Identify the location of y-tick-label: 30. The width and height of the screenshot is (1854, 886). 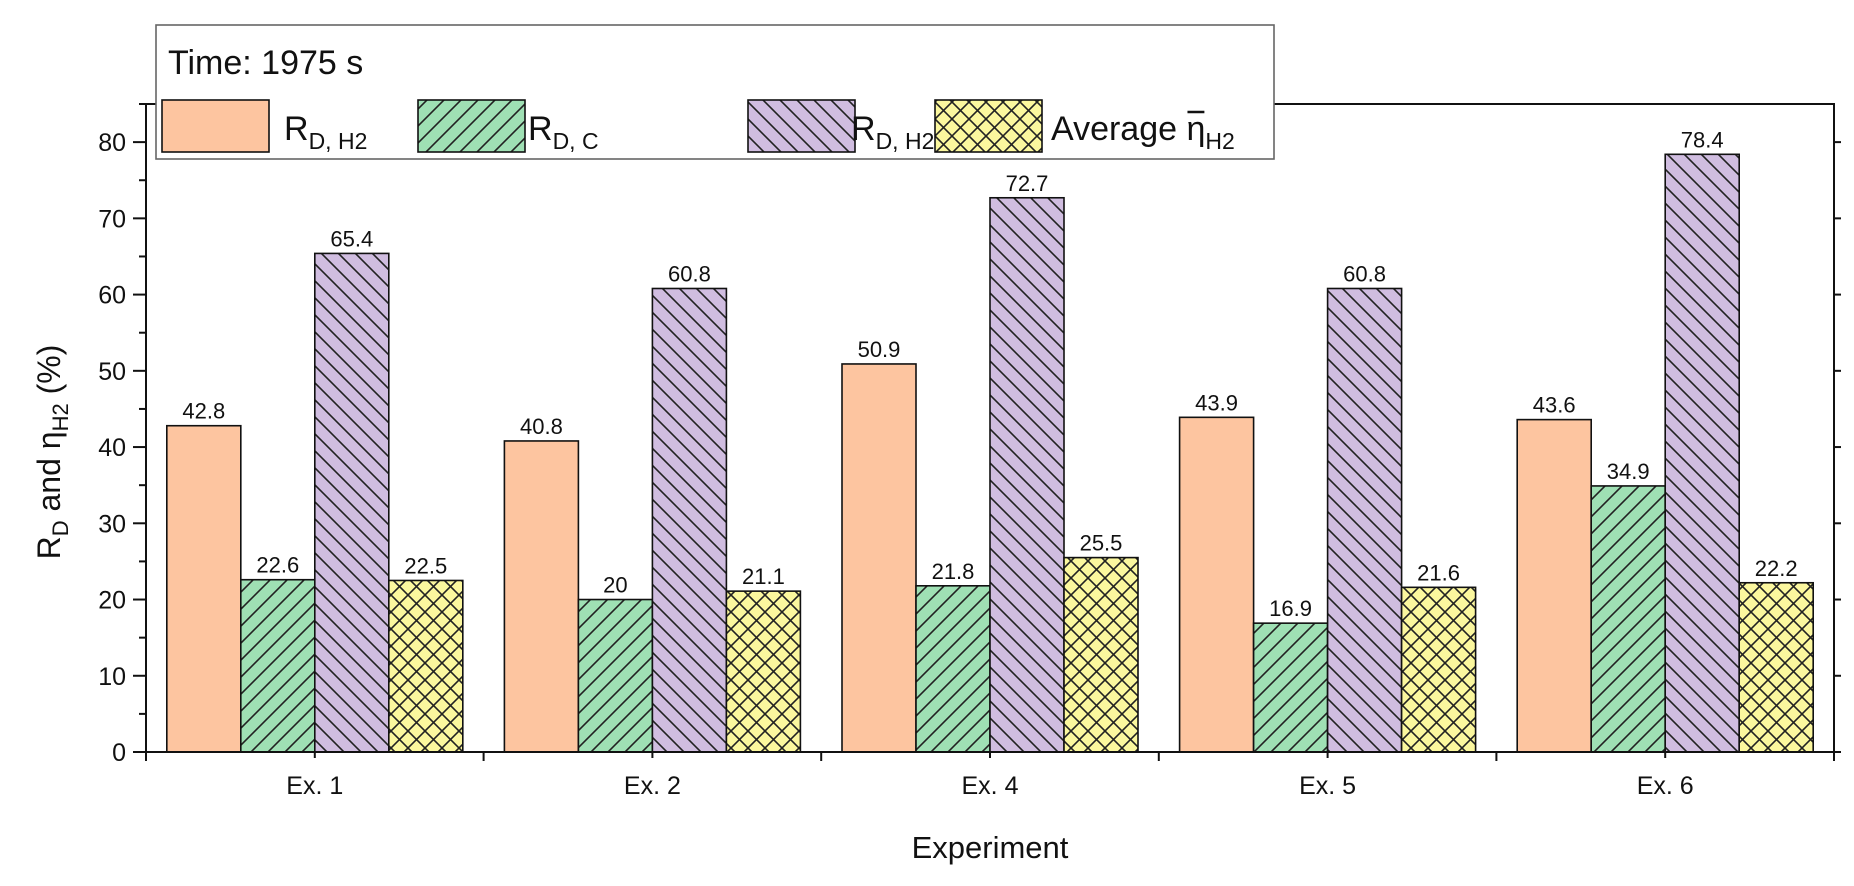
(112, 524).